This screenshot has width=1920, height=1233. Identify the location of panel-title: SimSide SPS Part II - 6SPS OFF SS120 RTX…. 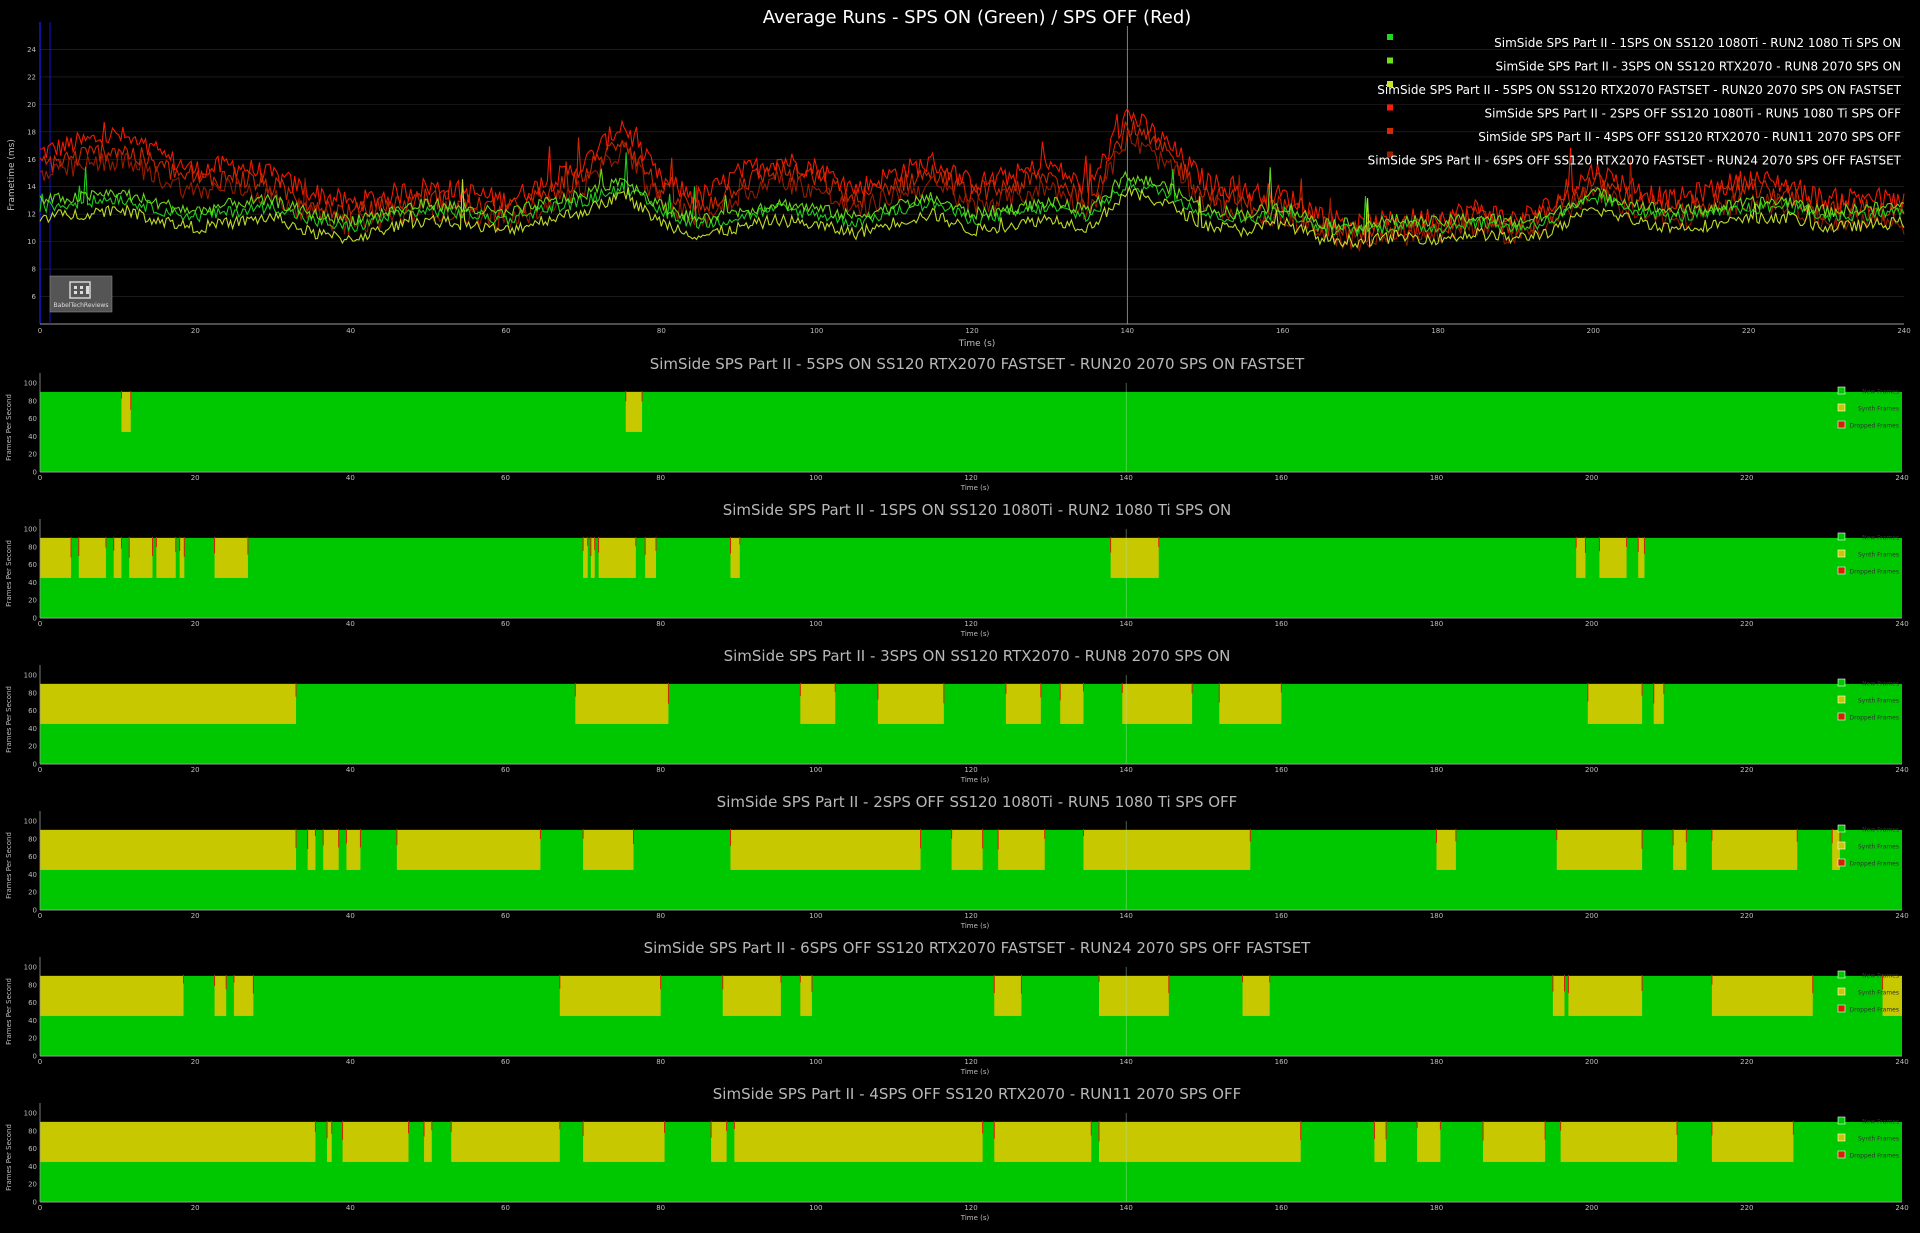
(978, 948).